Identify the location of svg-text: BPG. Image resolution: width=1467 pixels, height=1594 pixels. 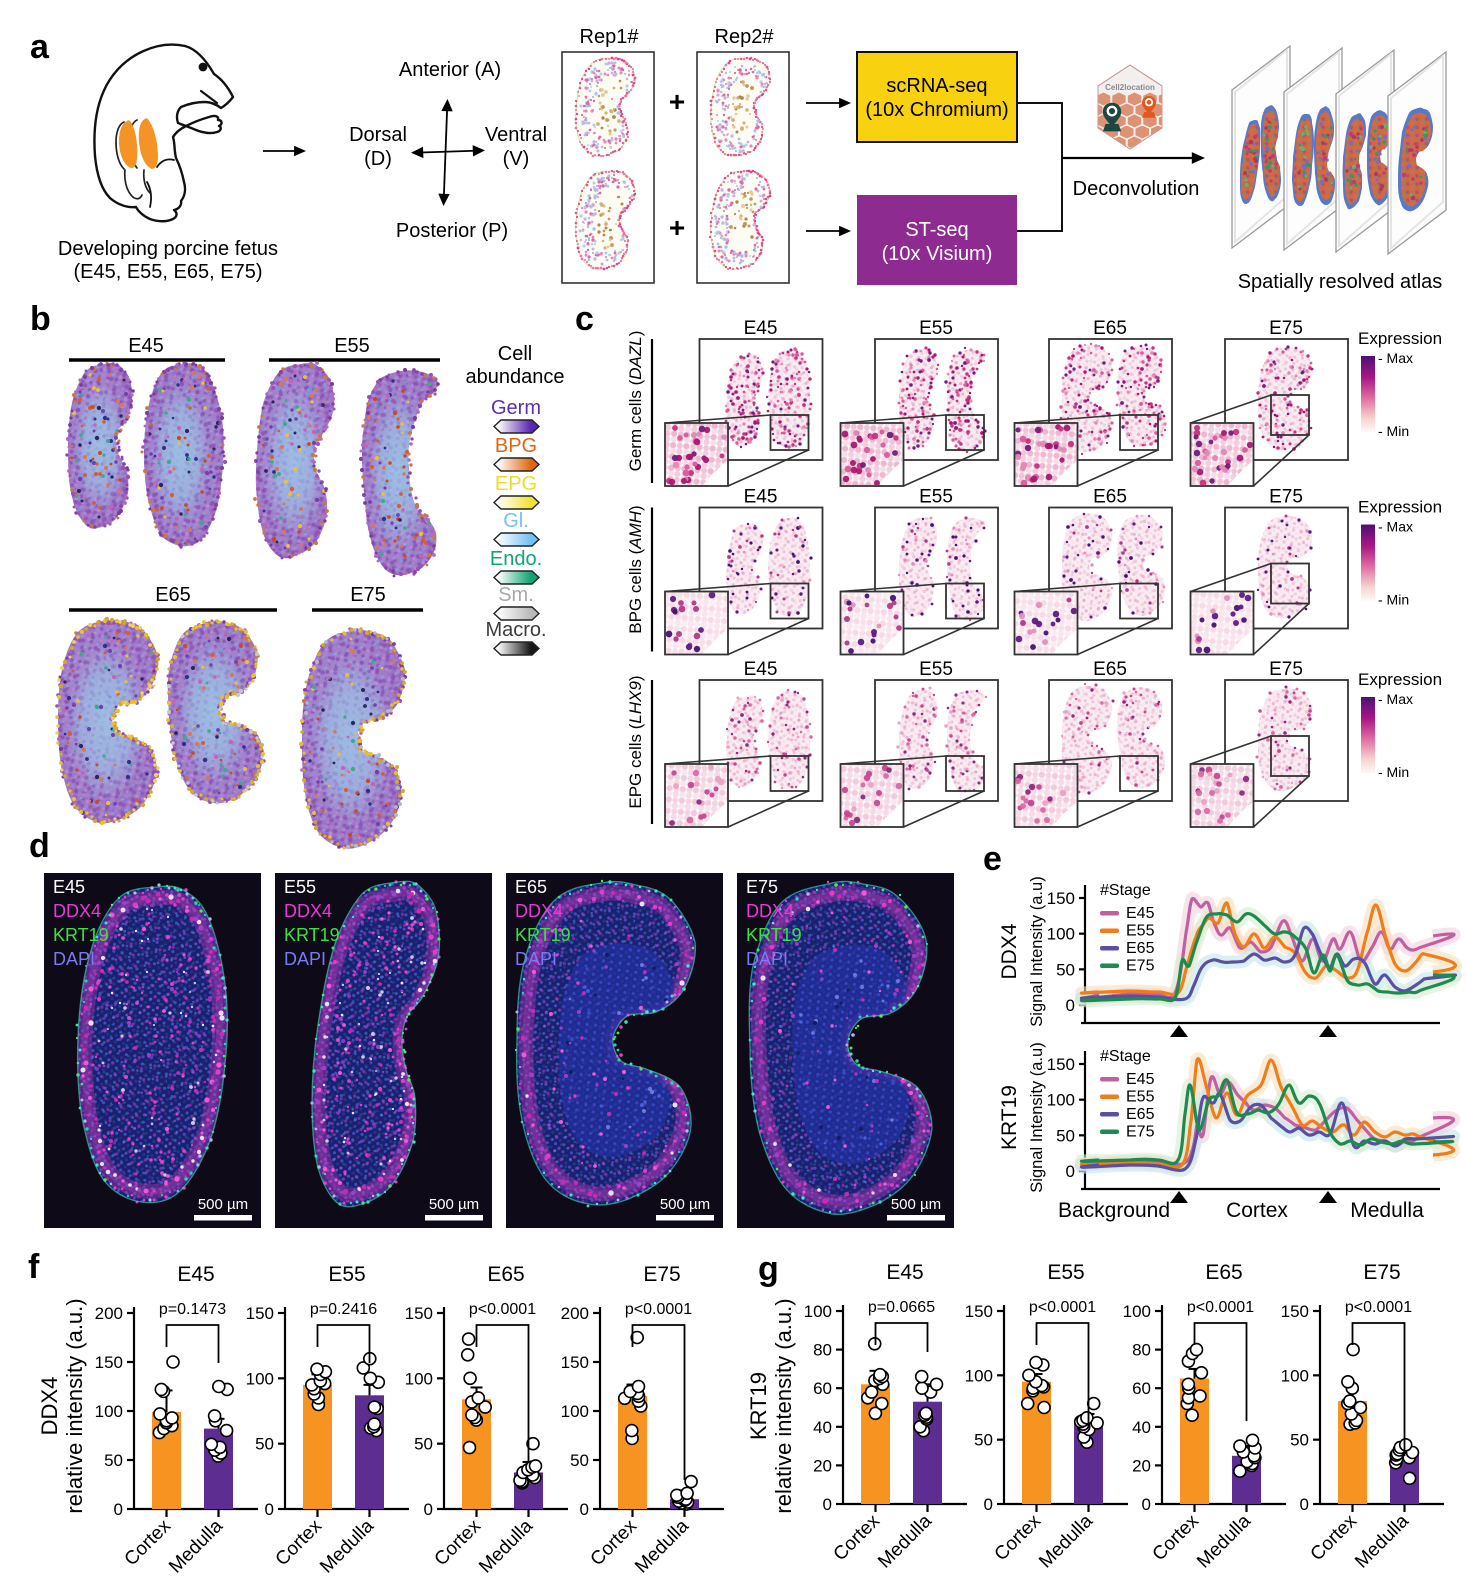
(516, 446).